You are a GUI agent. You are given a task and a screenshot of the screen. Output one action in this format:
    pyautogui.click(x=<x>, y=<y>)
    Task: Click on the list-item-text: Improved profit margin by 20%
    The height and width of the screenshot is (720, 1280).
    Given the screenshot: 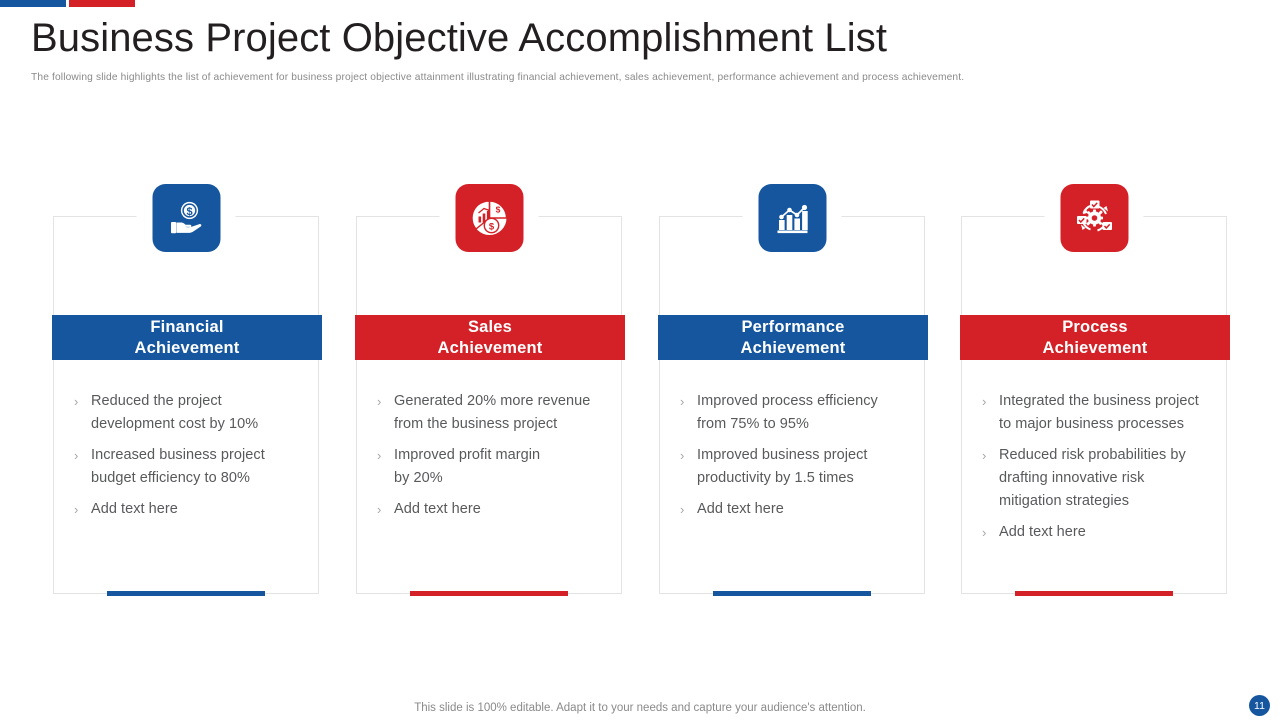 What is the action you would take?
    pyautogui.click(x=467, y=466)
    